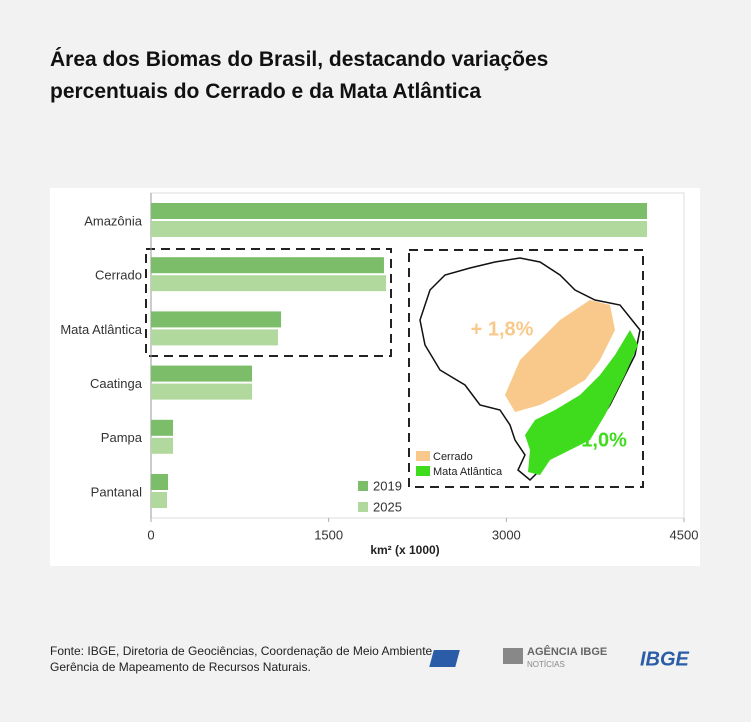 This screenshot has width=751, height=722. I want to click on x-axis-label: km² (x 1000), so click(404, 550).